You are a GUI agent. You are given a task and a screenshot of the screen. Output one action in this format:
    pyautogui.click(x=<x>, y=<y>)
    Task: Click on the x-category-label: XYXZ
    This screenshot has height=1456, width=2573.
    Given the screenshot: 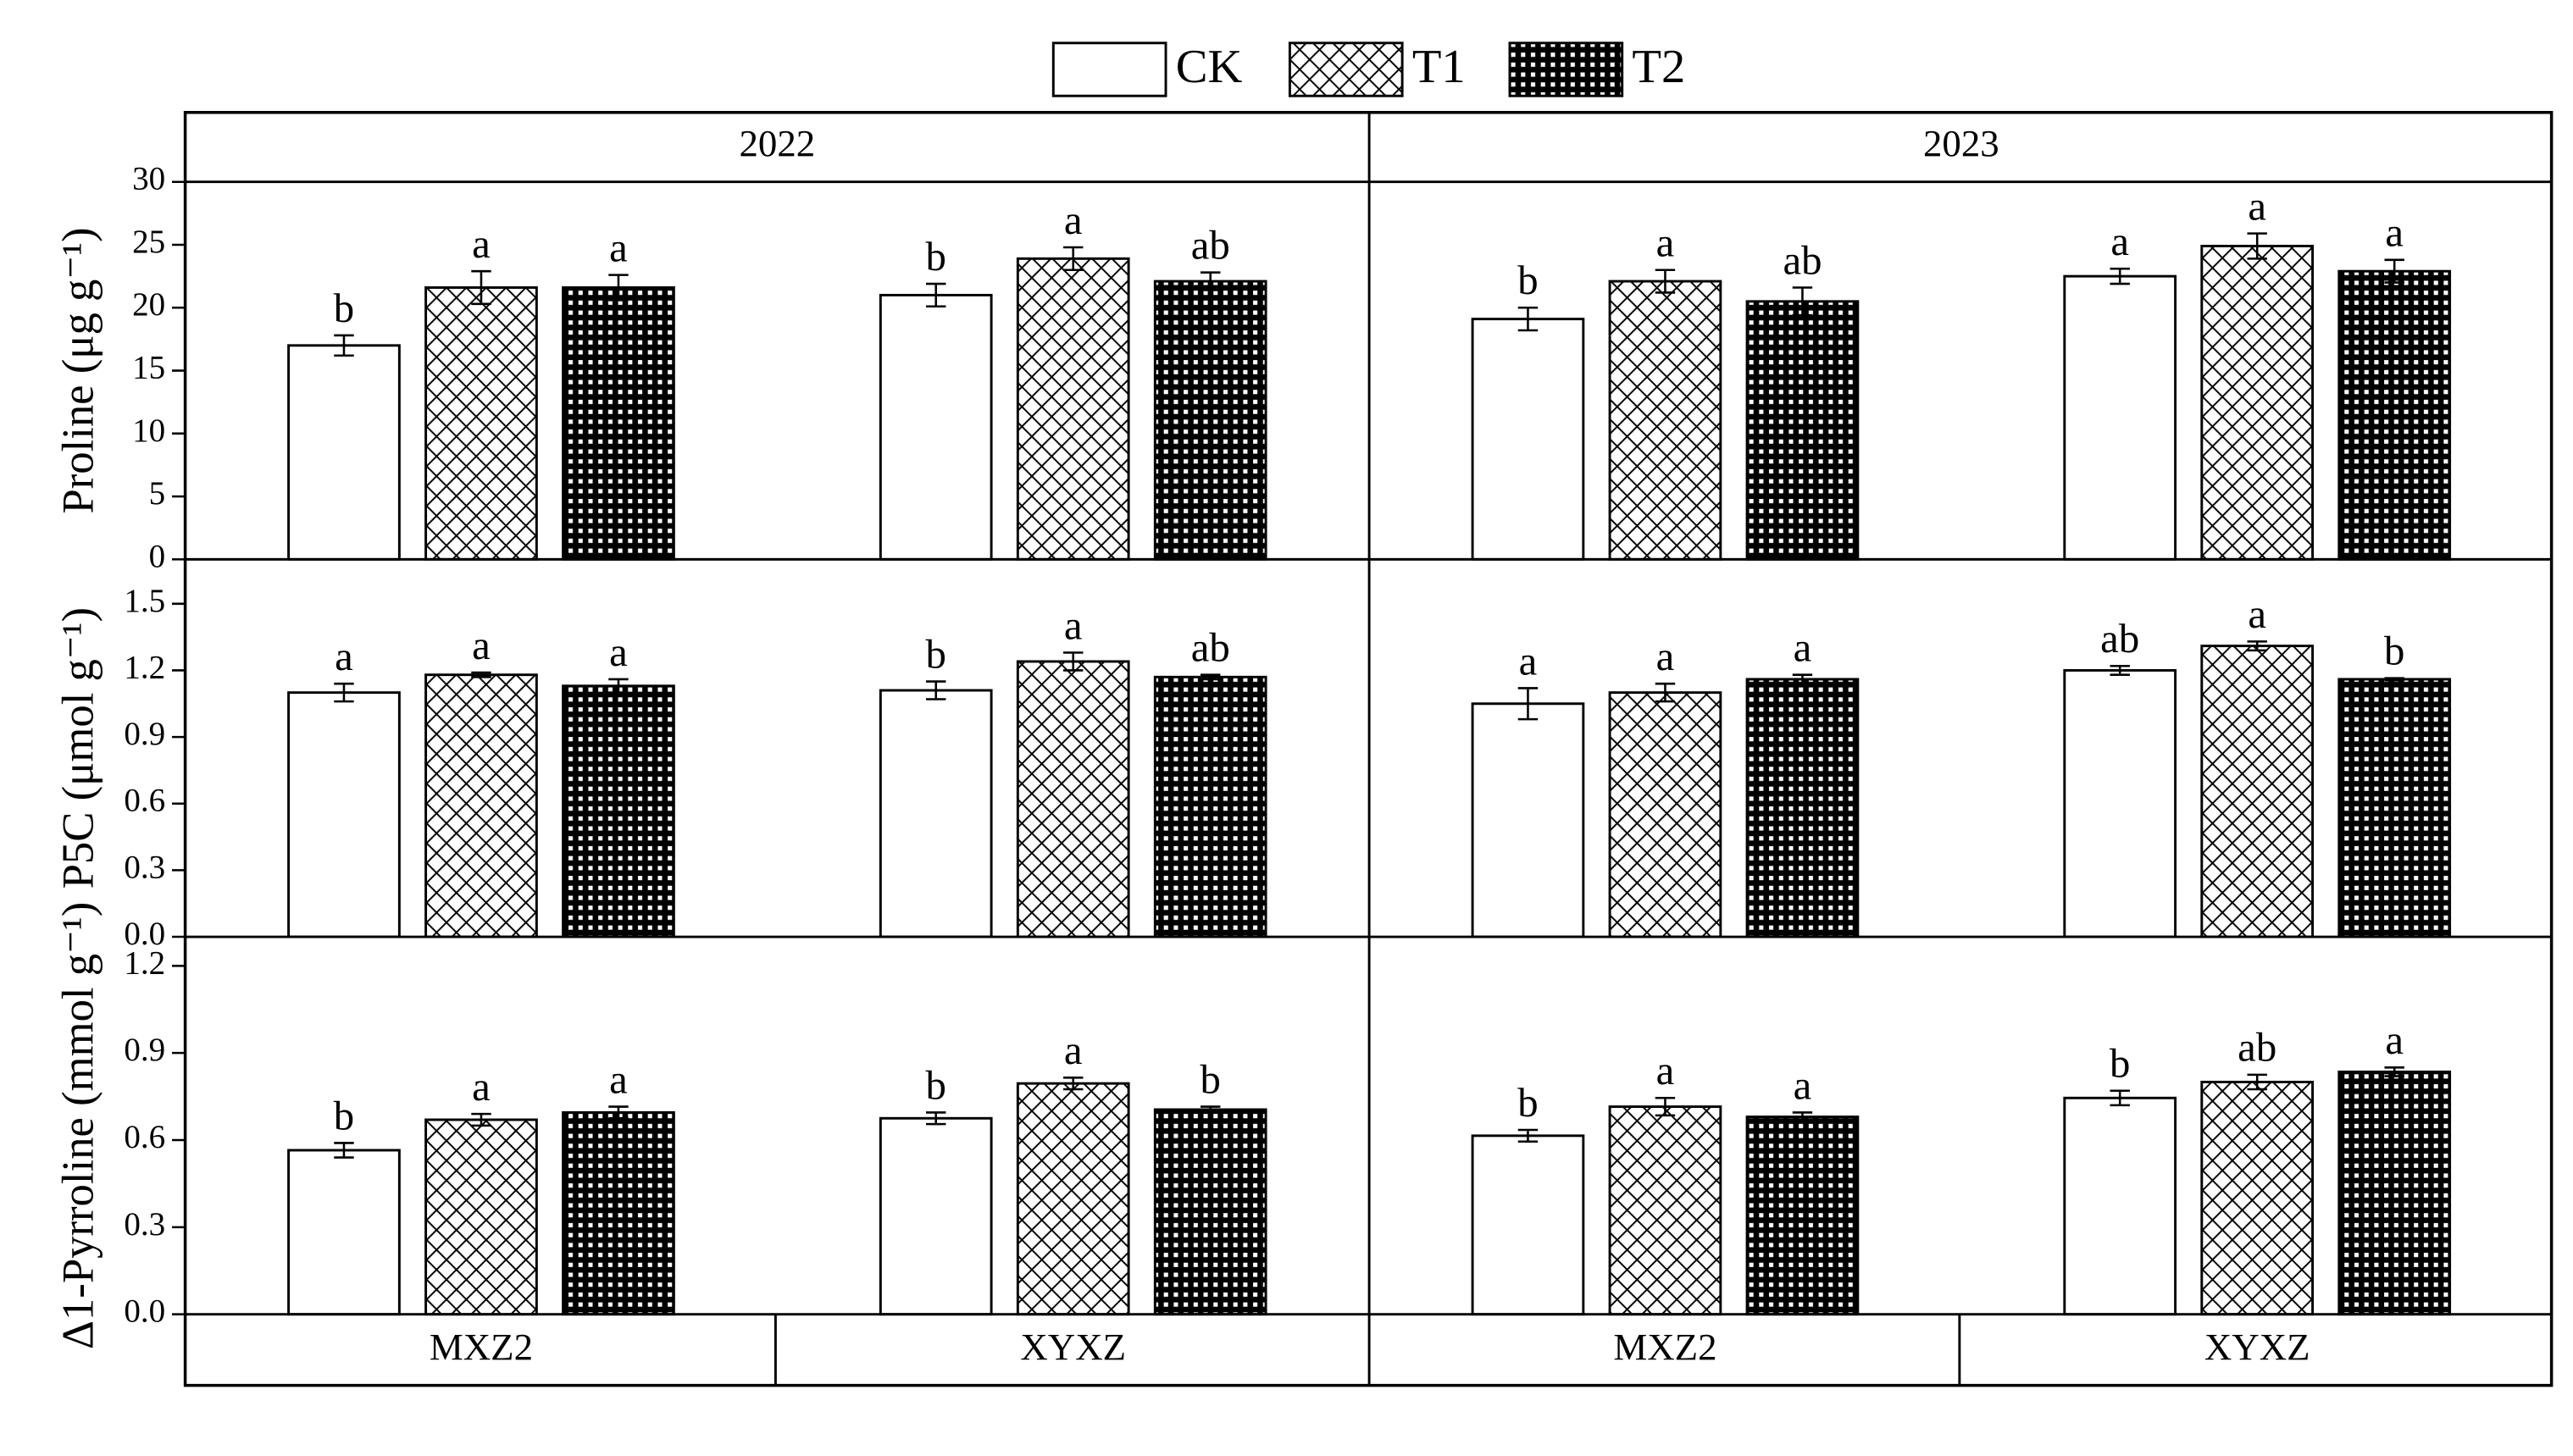 What is the action you would take?
    pyautogui.click(x=1073, y=1347)
    